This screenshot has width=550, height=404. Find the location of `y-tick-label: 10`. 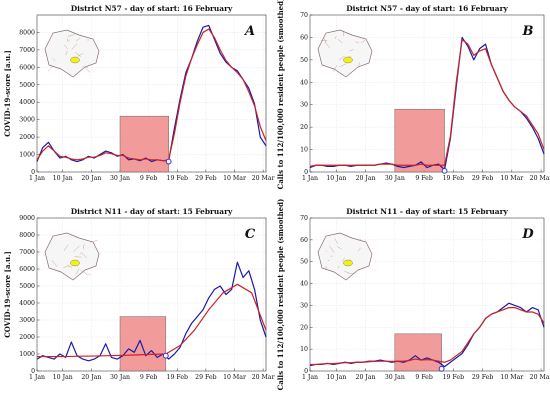

y-tick-label: 10 is located at coordinates (304, 349).